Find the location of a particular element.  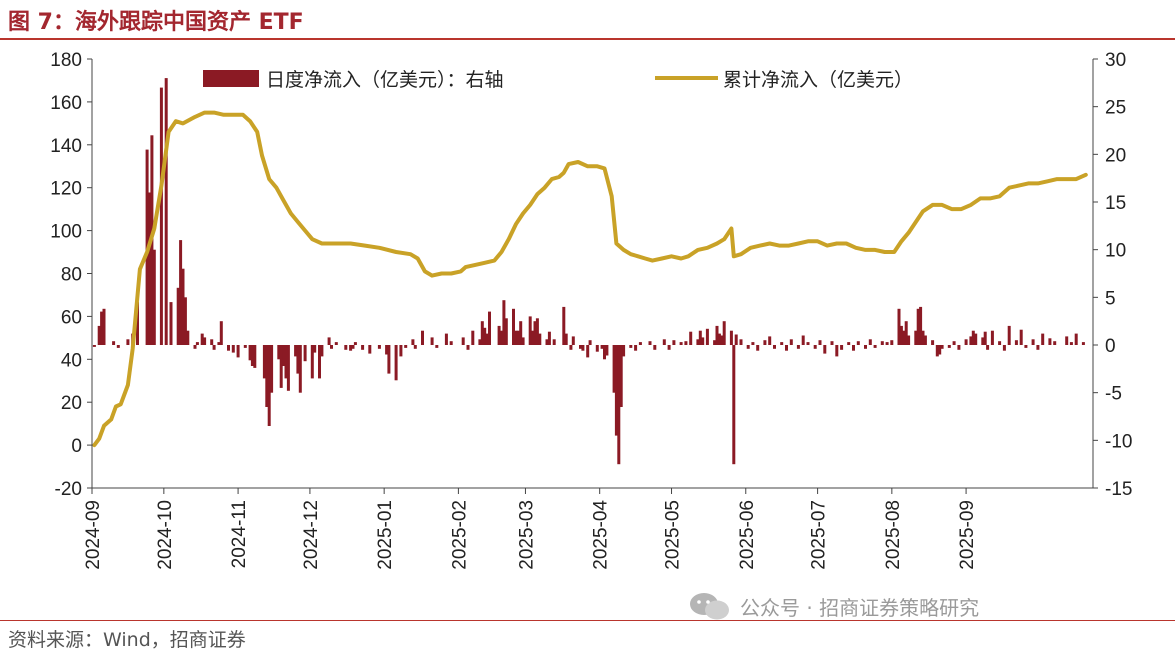

left-tick-label: 160 is located at coordinates (66, 103).